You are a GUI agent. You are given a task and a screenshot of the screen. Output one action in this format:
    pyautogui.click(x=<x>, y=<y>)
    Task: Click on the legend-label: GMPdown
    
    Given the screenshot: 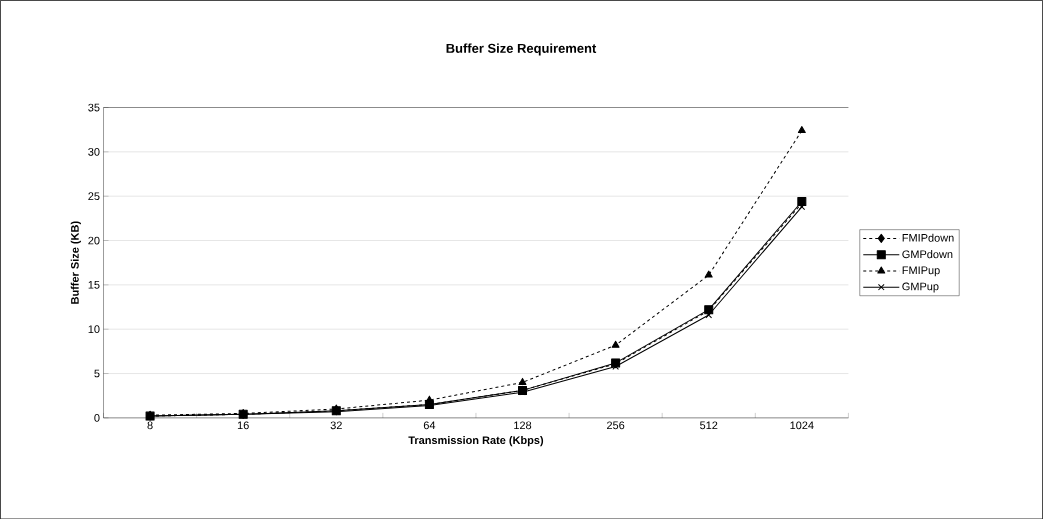 What is the action you would take?
    pyautogui.click(x=927, y=253)
    